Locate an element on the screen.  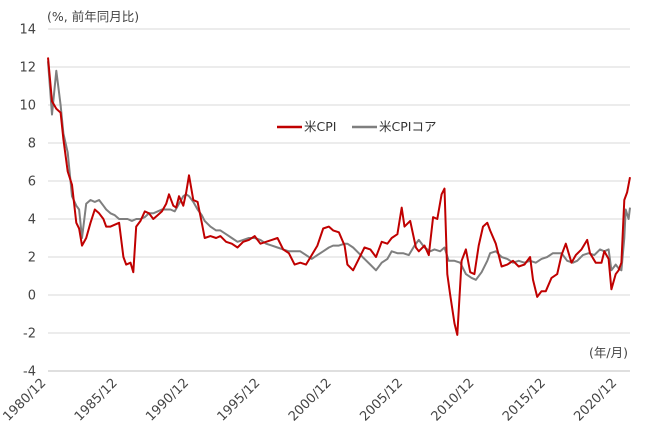
x-tick-label: 2000/12 is located at coordinates (310, 400).